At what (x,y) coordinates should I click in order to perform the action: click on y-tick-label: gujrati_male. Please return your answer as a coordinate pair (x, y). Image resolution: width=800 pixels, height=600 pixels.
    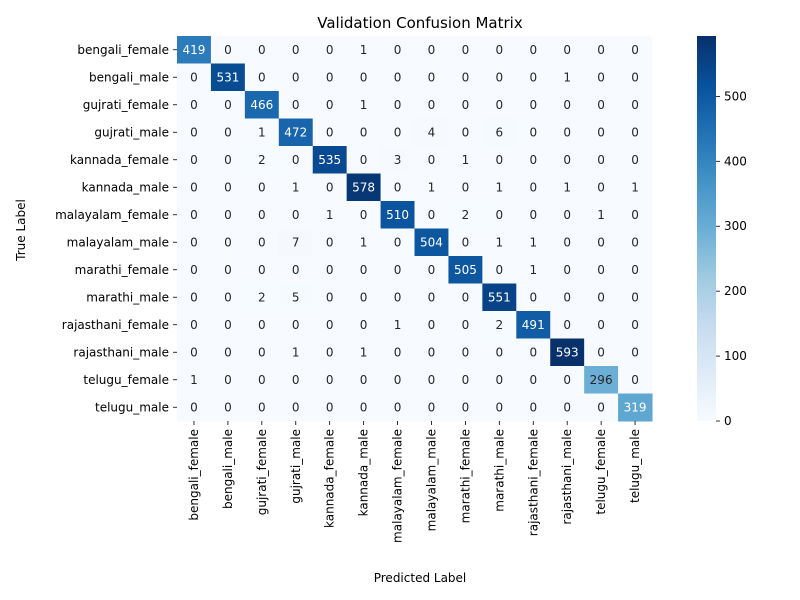
    Looking at the image, I should click on (131, 132).